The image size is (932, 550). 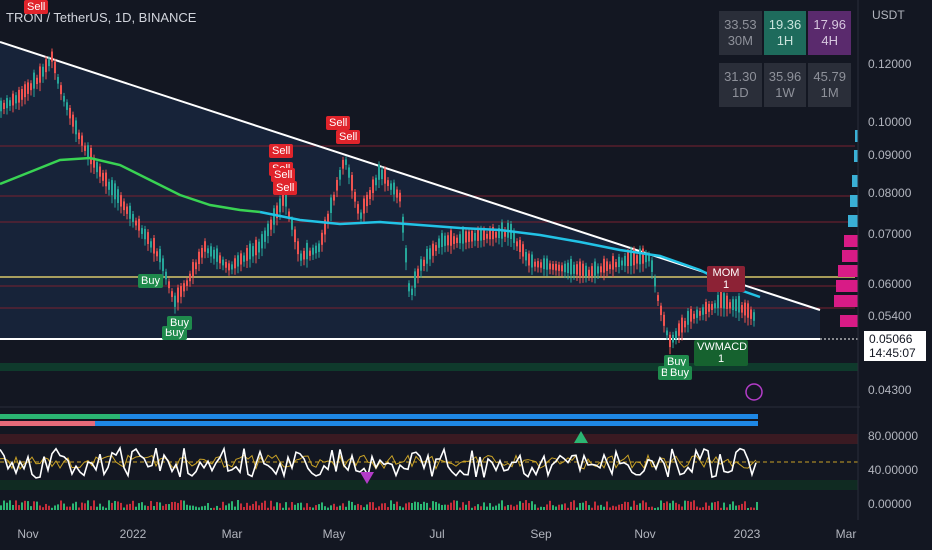 What do you see at coordinates (740, 85) in the screenshot?
I see `tf-1d: 31.30 1D` at bounding box center [740, 85].